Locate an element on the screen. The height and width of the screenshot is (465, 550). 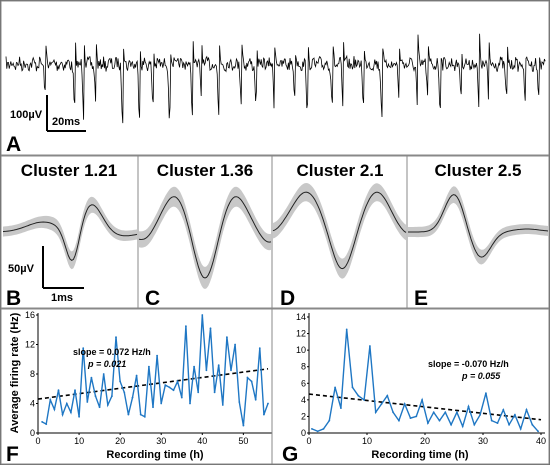
f-points is located at coordinates (155, 370).